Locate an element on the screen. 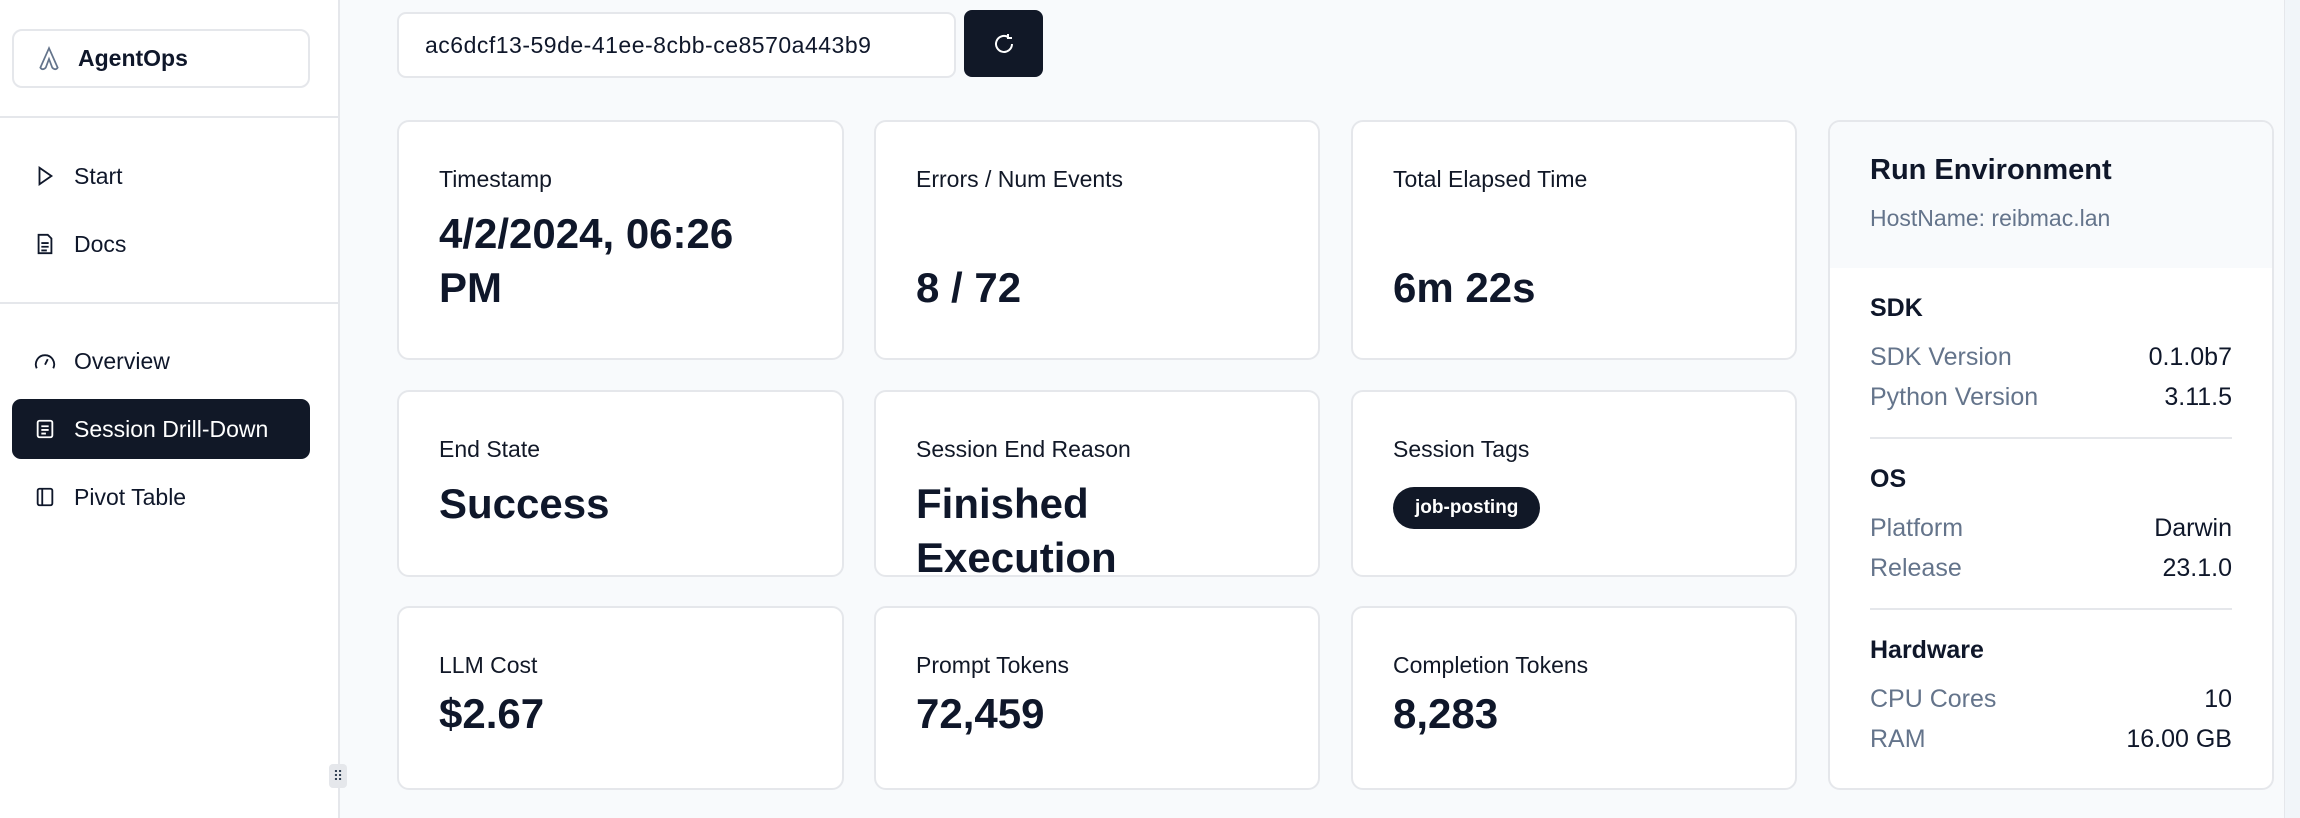 Image resolution: width=2300 pixels, height=818 pixels. card-value: 8,283 is located at coordinates (1446, 713).